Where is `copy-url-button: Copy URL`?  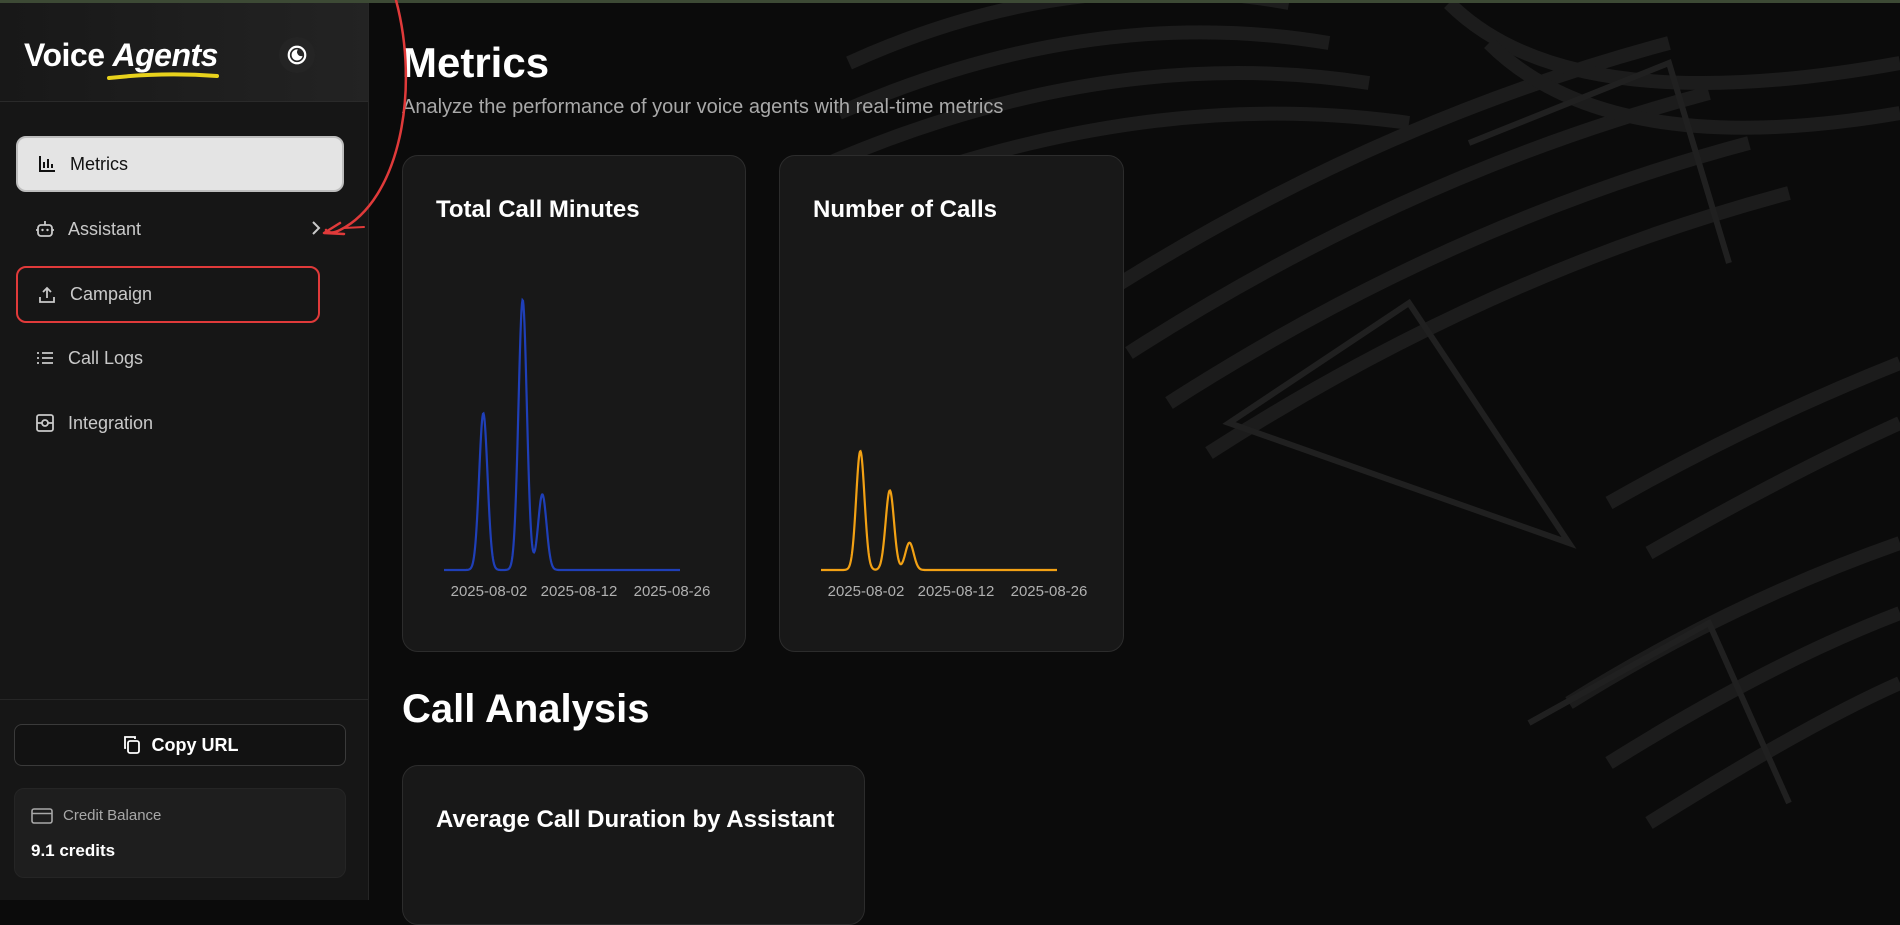
copy-url-button: Copy URL is located at coordinates (180, 745).